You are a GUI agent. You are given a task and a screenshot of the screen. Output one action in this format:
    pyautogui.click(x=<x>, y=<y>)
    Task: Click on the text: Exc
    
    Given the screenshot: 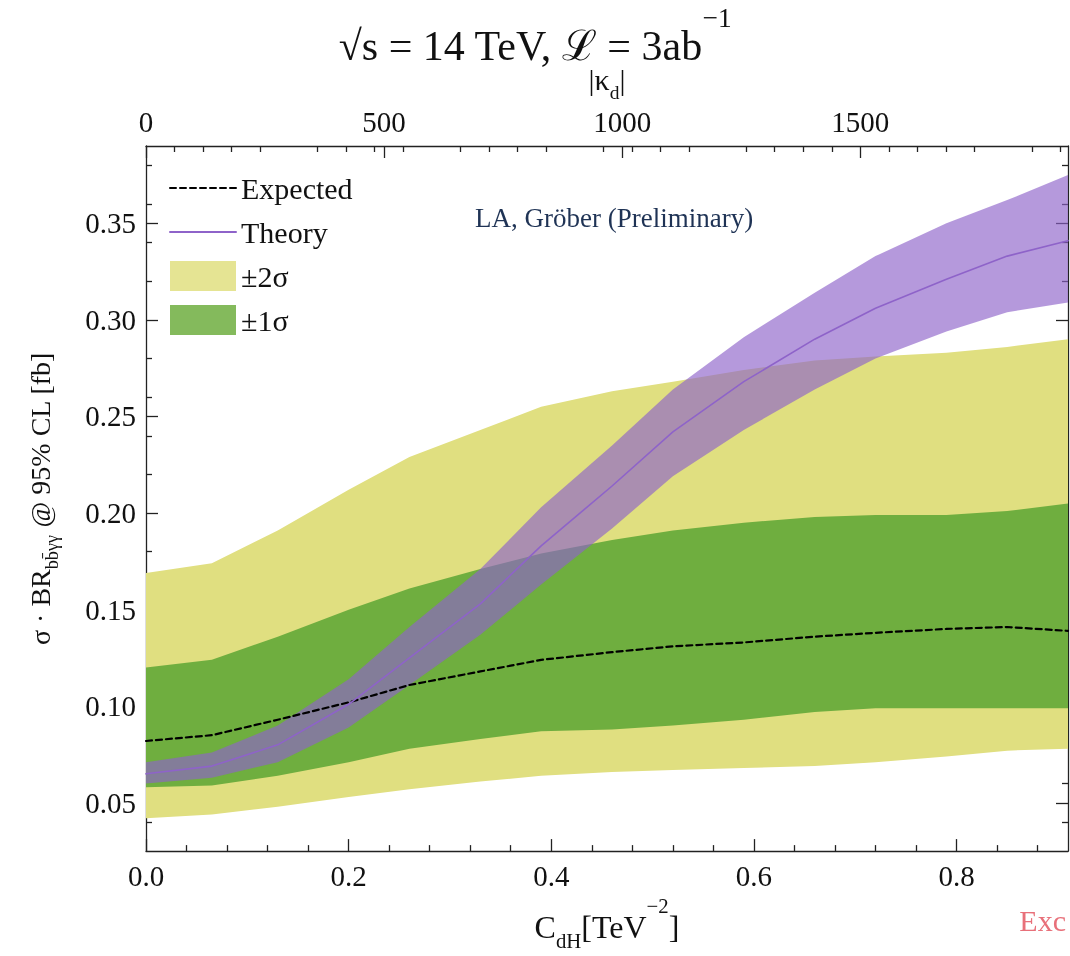 What is the action you would take?
    pyautogui.click(x=1042, y=920)
    